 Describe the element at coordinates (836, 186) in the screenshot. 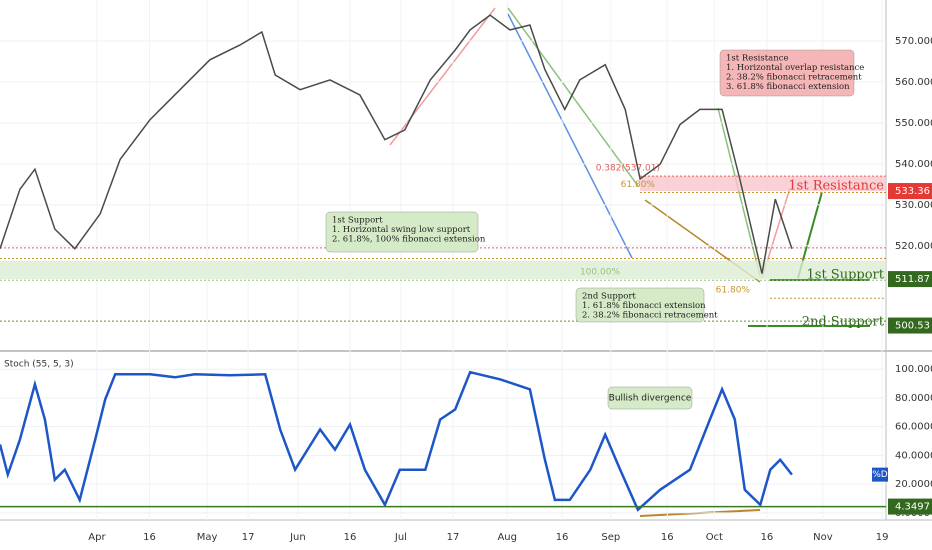

I see `resistance-label: 1st Resistance` at that location.